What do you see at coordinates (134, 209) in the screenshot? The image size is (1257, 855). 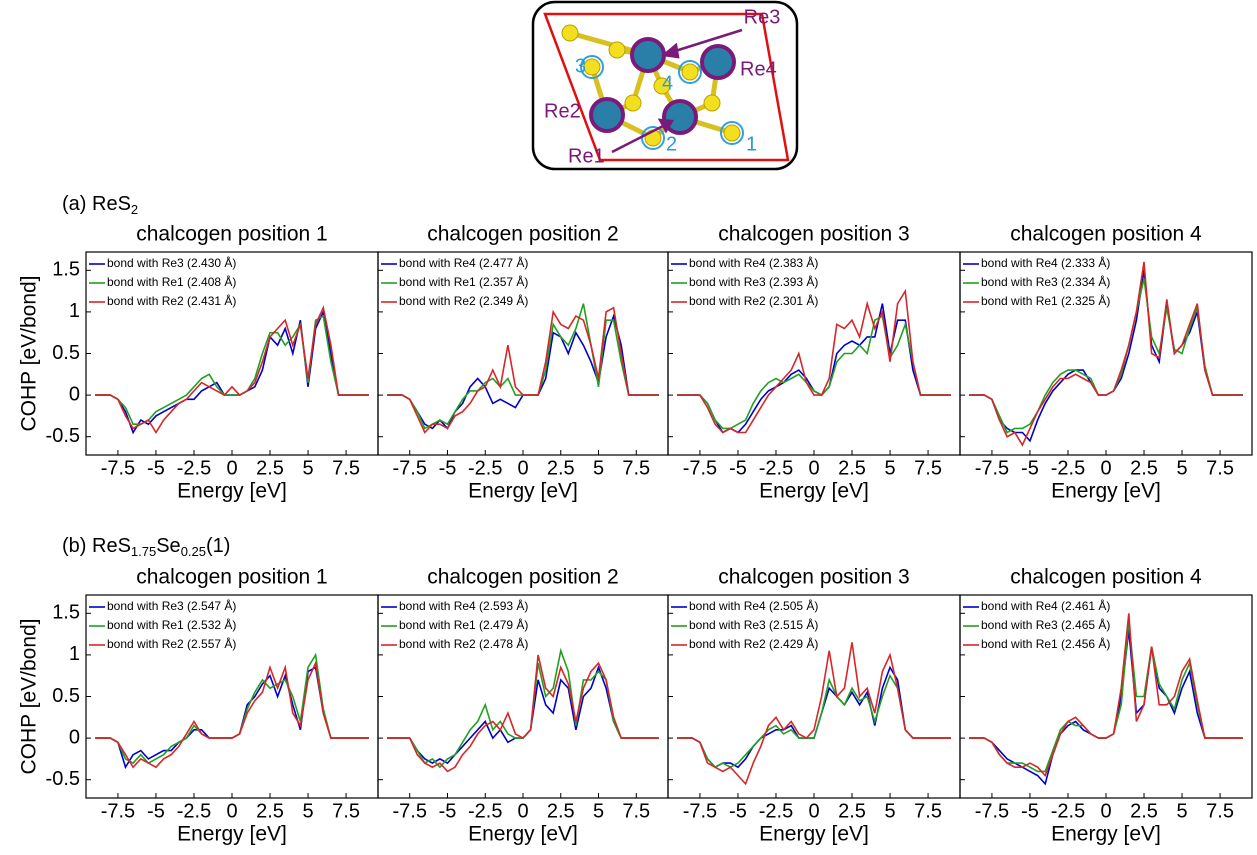 I see `row-label-subscript: 2` at bounding box center [134, 209].